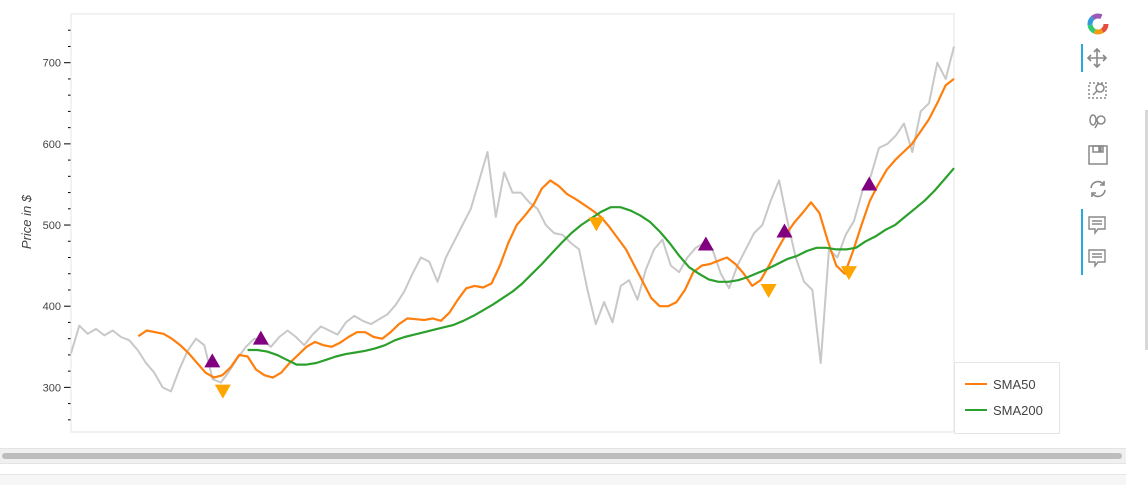 The height and width of the screenshot is (485, 1148). I want to click on y-axis: 300 400 500 600 700, so click(57, 223).